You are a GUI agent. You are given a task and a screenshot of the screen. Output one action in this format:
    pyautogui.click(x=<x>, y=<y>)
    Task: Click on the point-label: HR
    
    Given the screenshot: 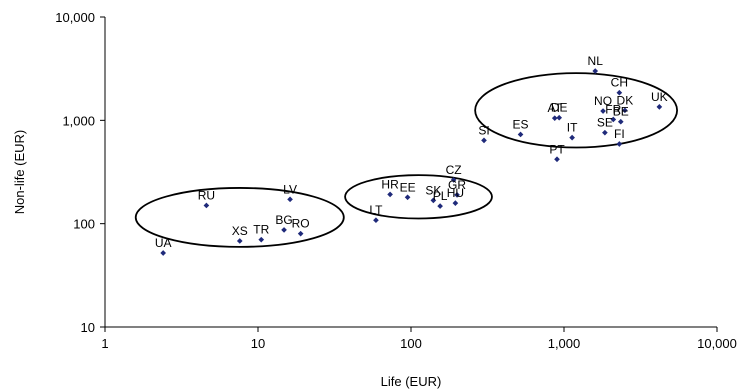 What is the action you would take?
    pyautogui.click(x=390, y=184)
    